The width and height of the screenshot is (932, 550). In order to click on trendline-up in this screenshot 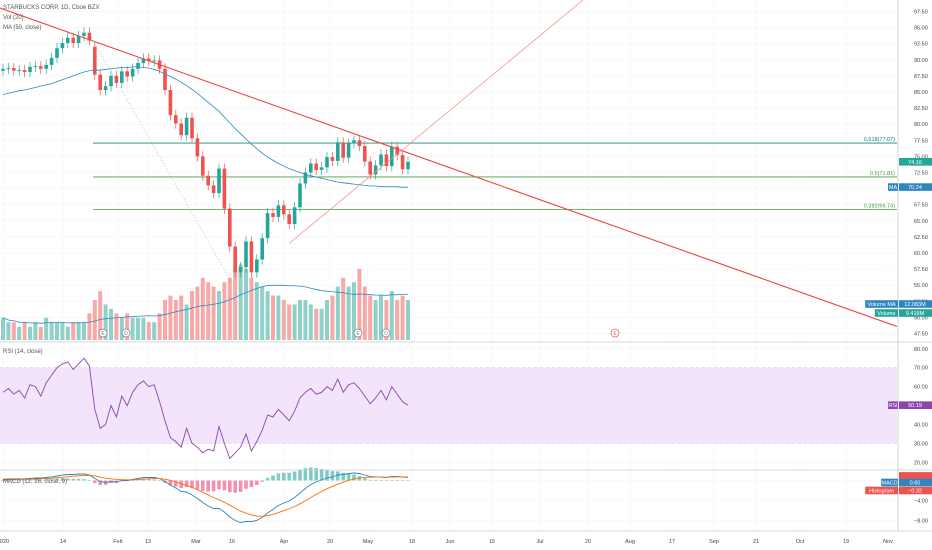, I will do `click(436, 122)`.